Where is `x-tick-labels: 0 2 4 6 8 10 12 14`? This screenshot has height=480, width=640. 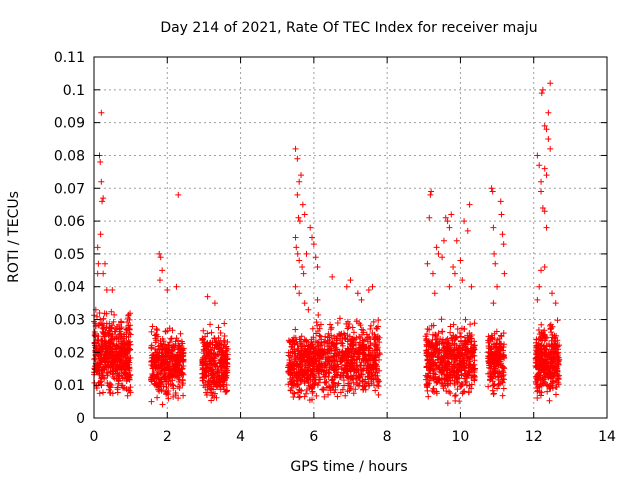 x-tick-labels: 0 2 4 6 8 10 12 14 is located at coordinates (353, 437).